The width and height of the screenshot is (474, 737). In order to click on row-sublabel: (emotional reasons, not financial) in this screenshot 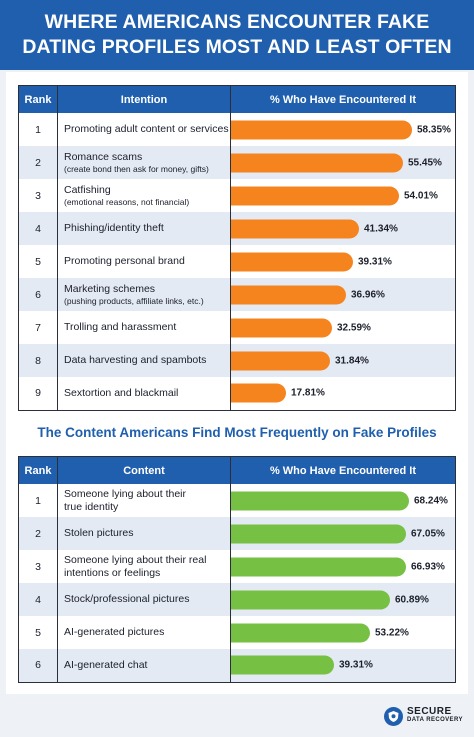, I will do `click(127, 201)`.